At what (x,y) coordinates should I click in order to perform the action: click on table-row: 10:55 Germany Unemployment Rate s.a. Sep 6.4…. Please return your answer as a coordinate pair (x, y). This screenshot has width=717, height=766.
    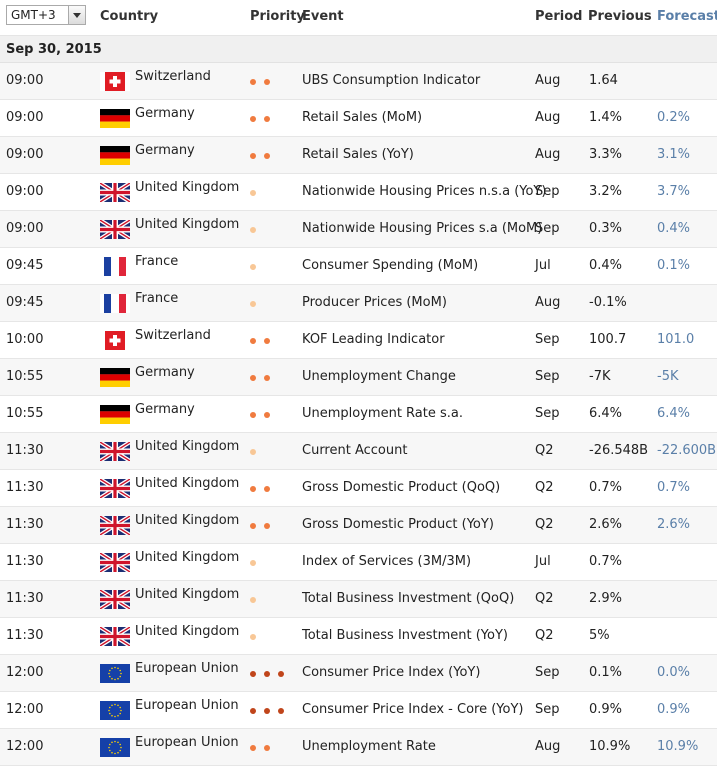
    Looking at the image, I should click on (358, 414).